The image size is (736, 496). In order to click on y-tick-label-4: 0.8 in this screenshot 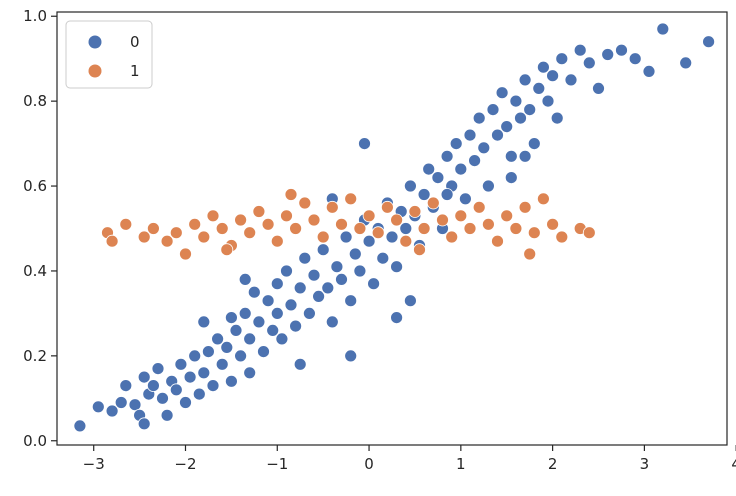, I will do `click(35, 101)`.